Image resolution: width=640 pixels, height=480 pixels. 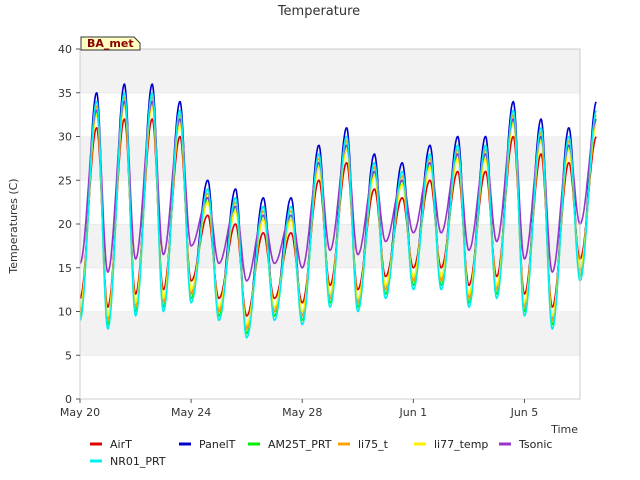 I want to click on x-axis: May 20 May 24 May 28 Jun 1 Jun 5, so click(x=299, y=409).